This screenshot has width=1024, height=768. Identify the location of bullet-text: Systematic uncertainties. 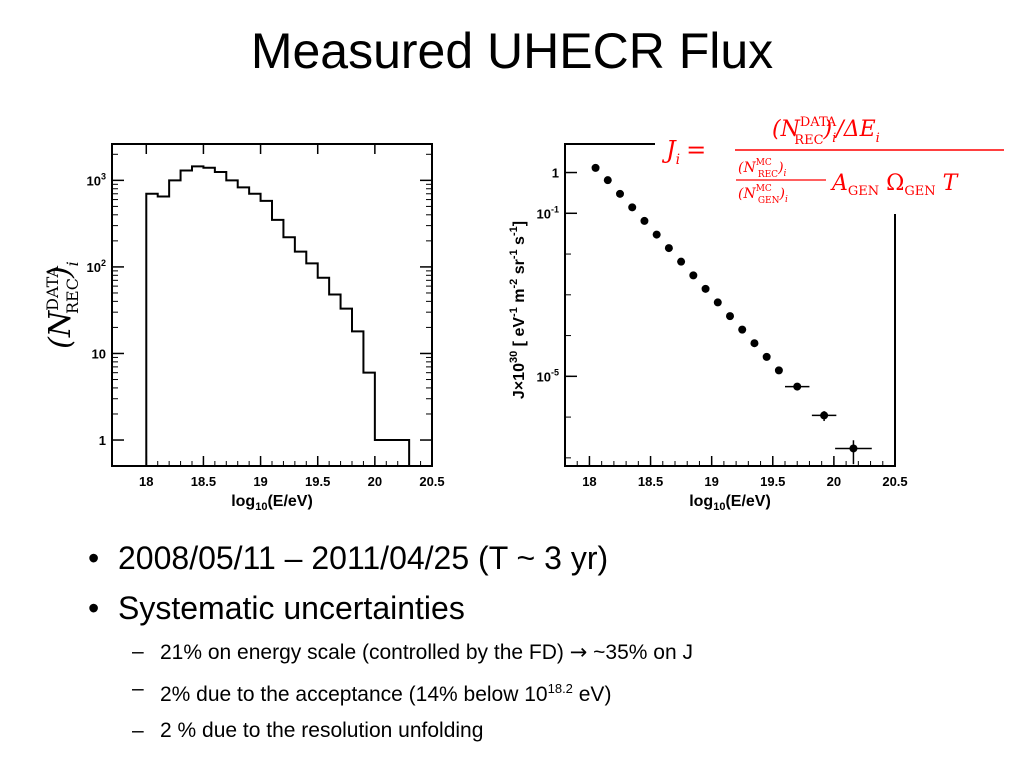
(291, 608).